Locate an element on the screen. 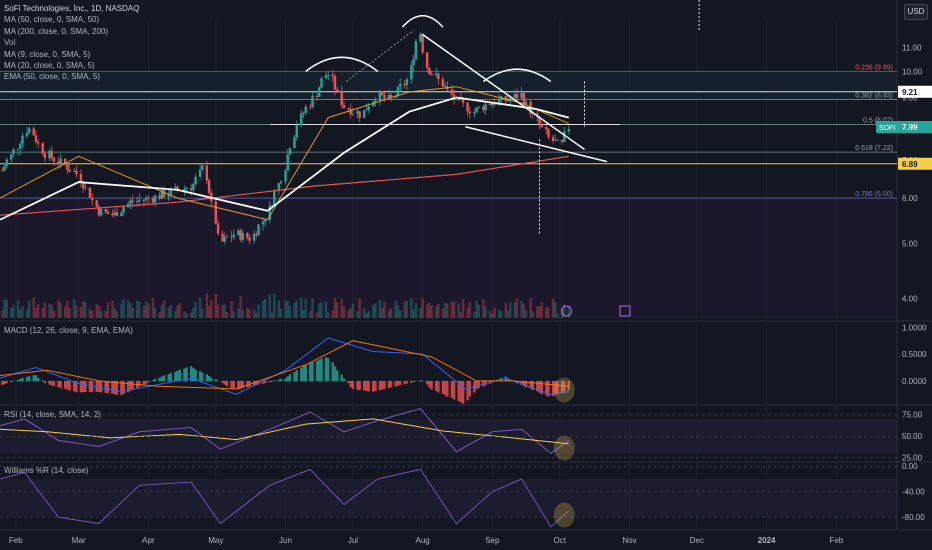 The image size is (932, 550). legend-ma9: MA (9, close, 0, SMA, 5) is located at coordinates (47, 54).